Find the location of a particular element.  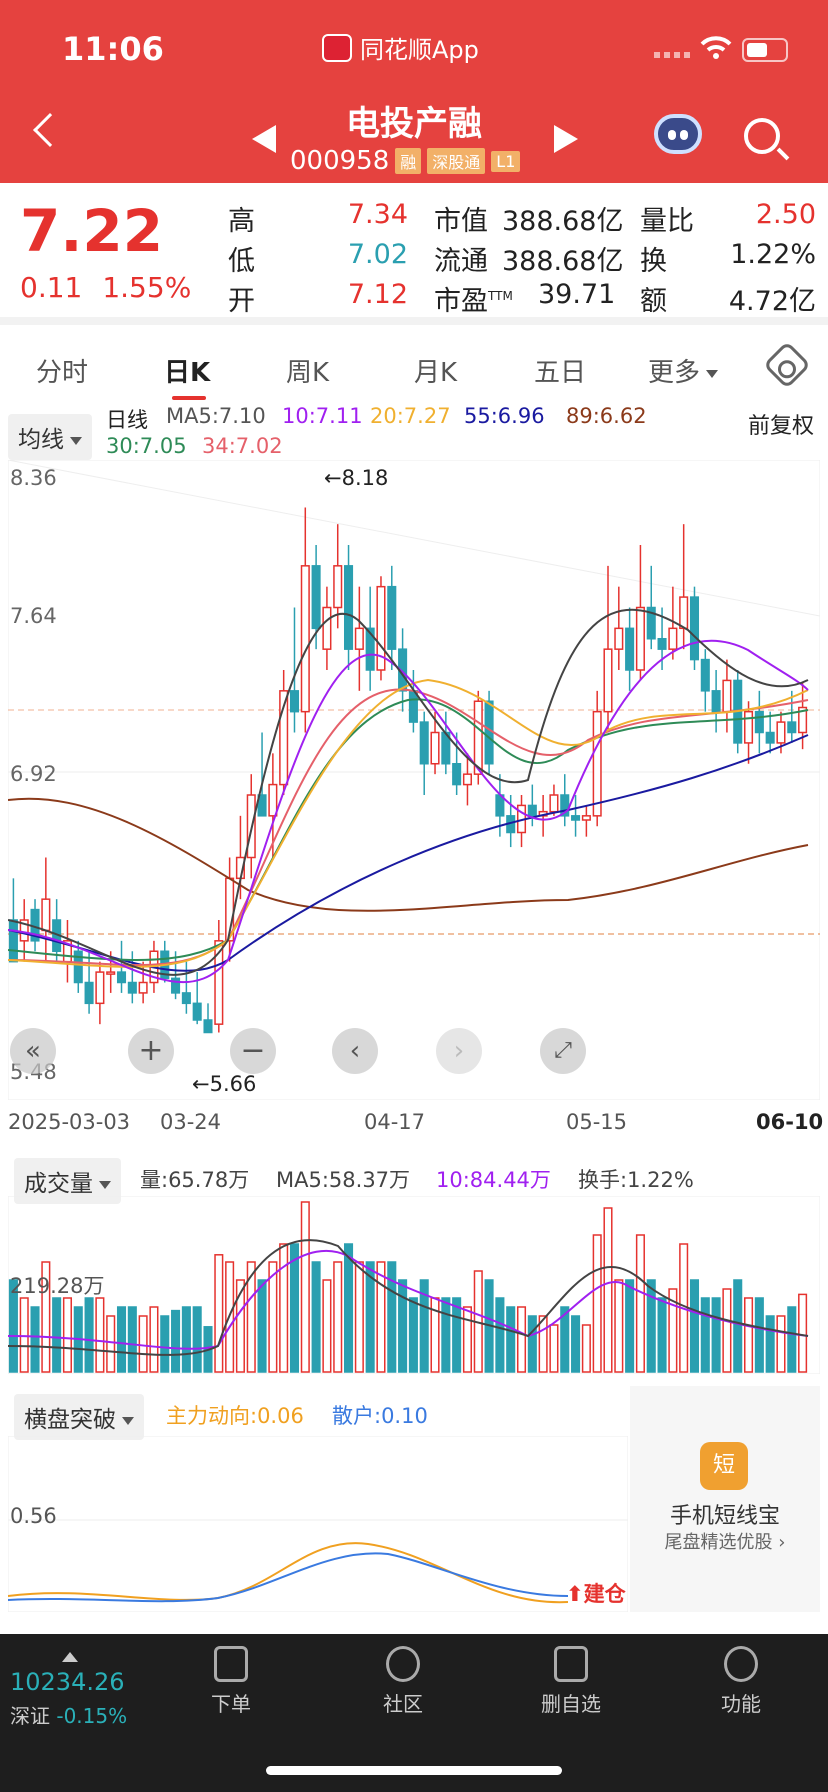

oscillator-chart is located at coordinates (318, 1524).